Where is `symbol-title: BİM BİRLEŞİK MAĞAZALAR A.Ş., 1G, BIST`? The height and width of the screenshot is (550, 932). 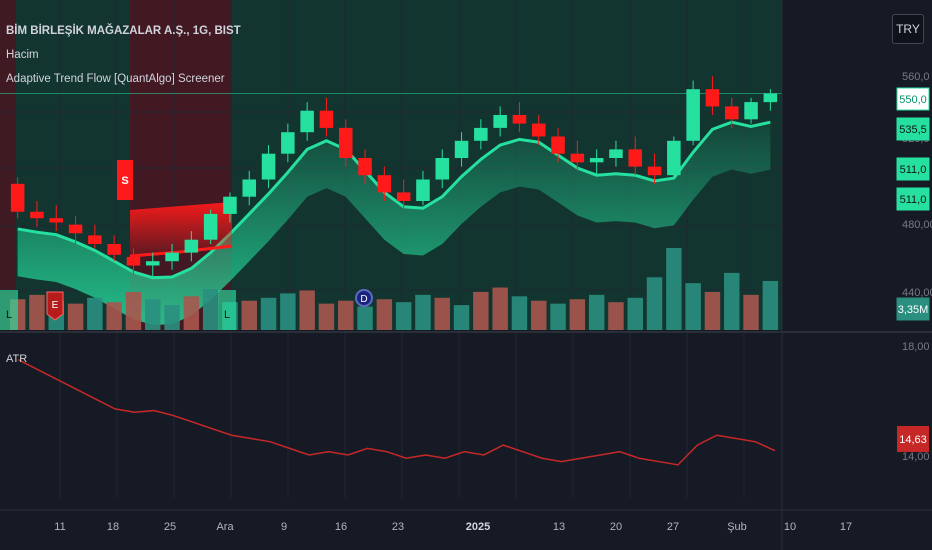 symbol-title: BİM BİRLEŞİK MAĞAZALAR A.Ş., 1G, BIST is located at coordinates (123, 31).